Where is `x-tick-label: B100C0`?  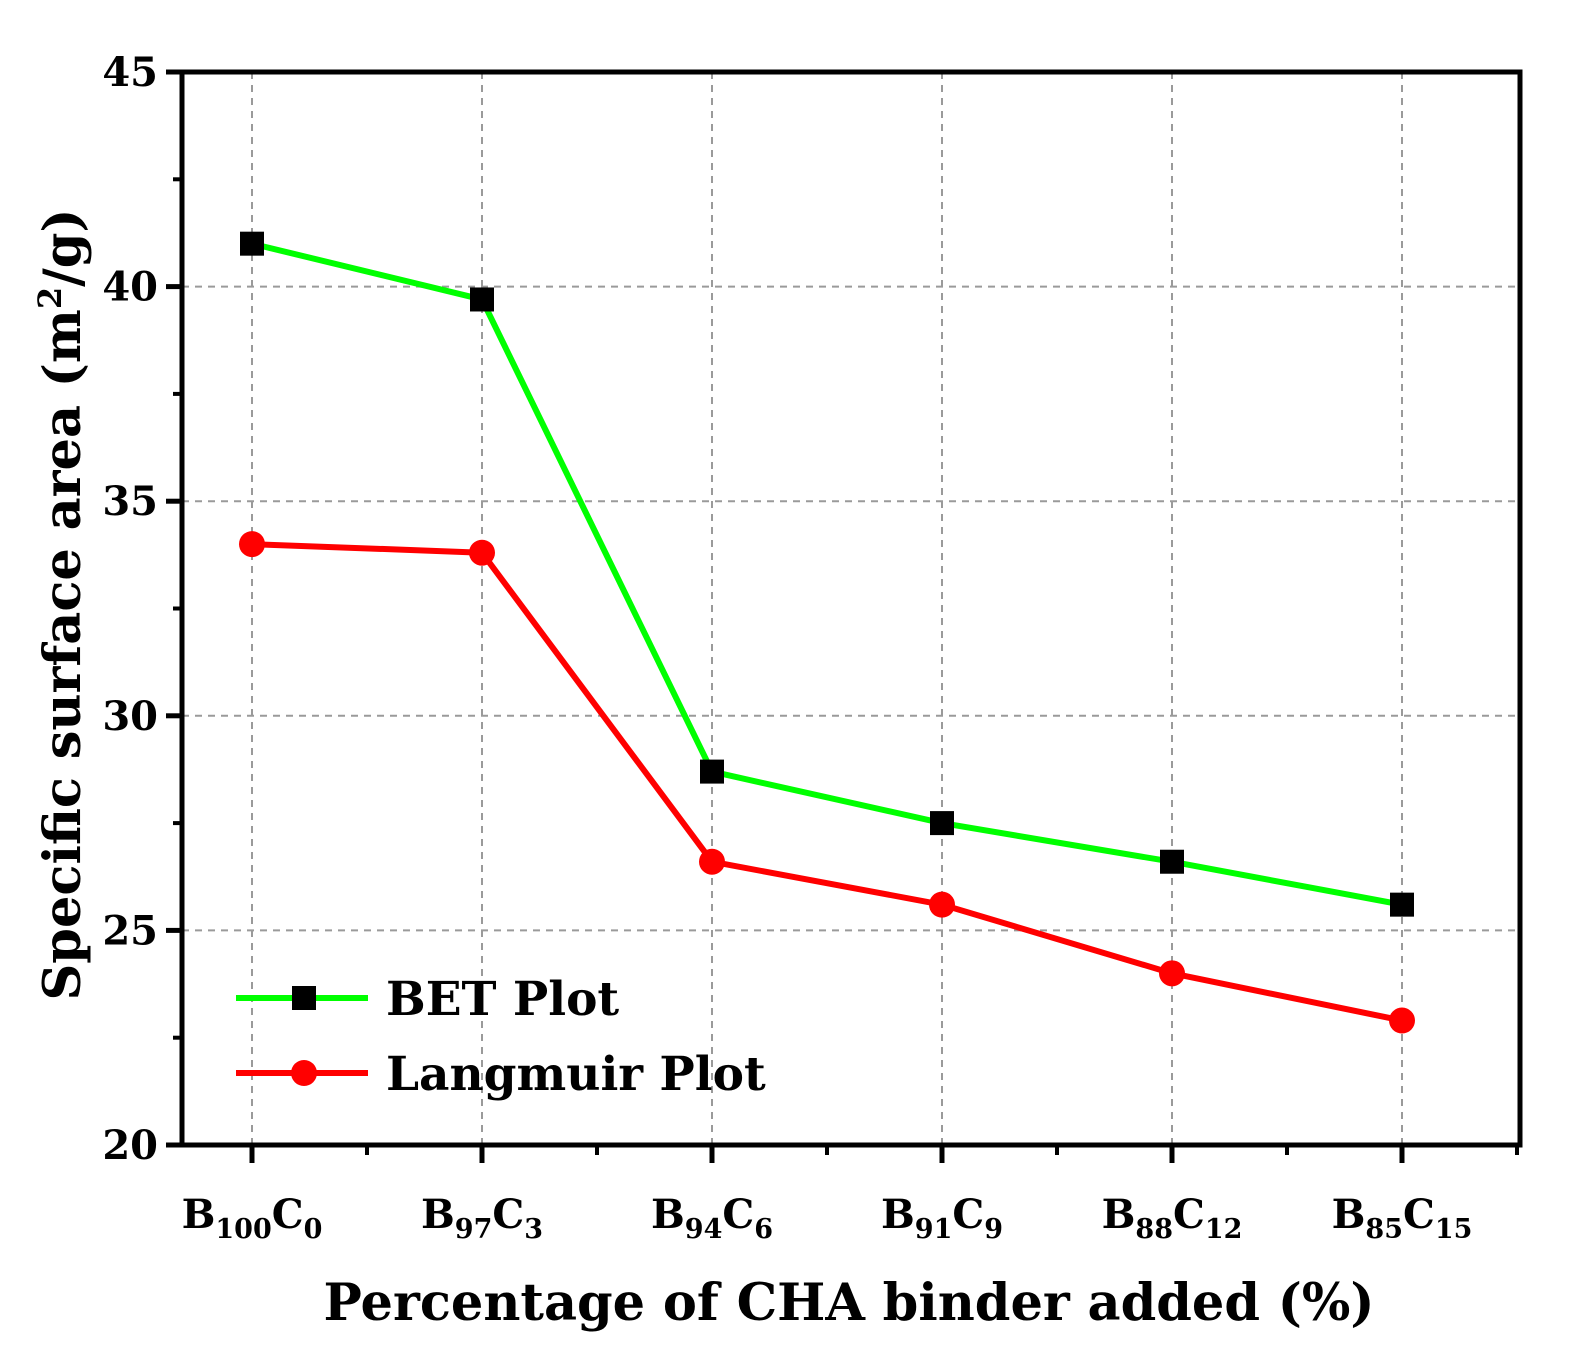 x-tick-label: B100C0 is located at coordinates (252, 1218).